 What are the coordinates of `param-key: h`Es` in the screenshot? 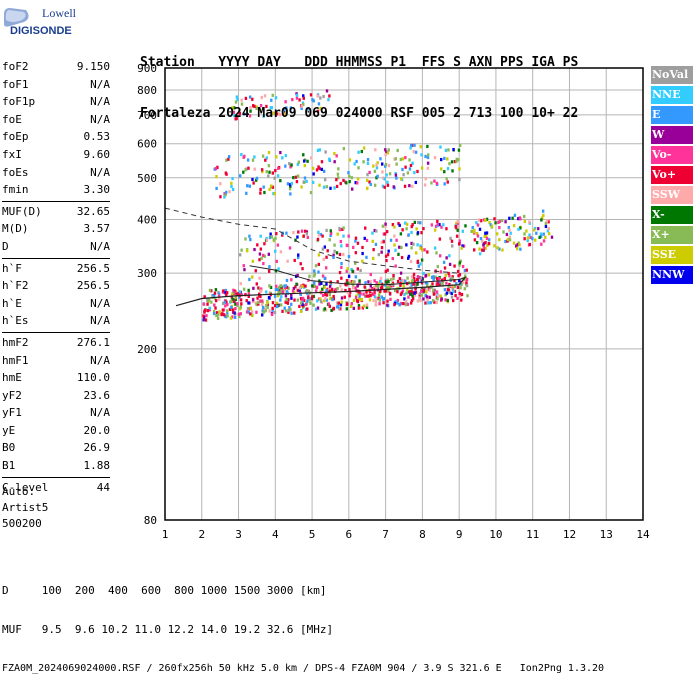 It's located at (15, 321).